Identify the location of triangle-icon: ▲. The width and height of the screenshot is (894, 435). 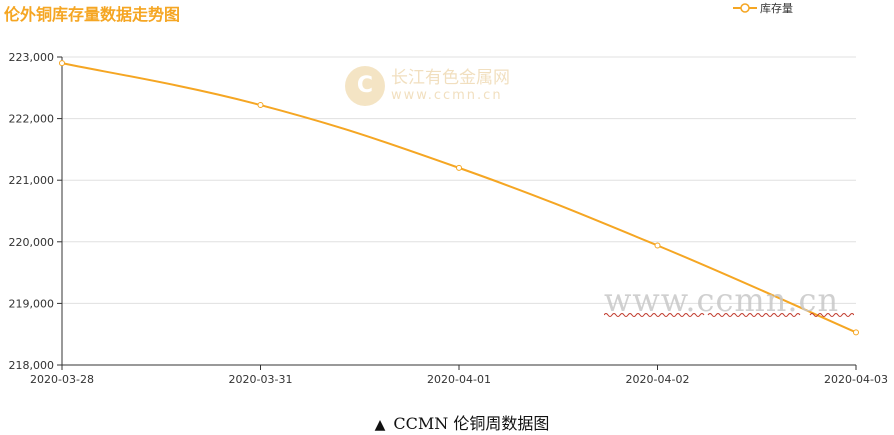
(380, 425).